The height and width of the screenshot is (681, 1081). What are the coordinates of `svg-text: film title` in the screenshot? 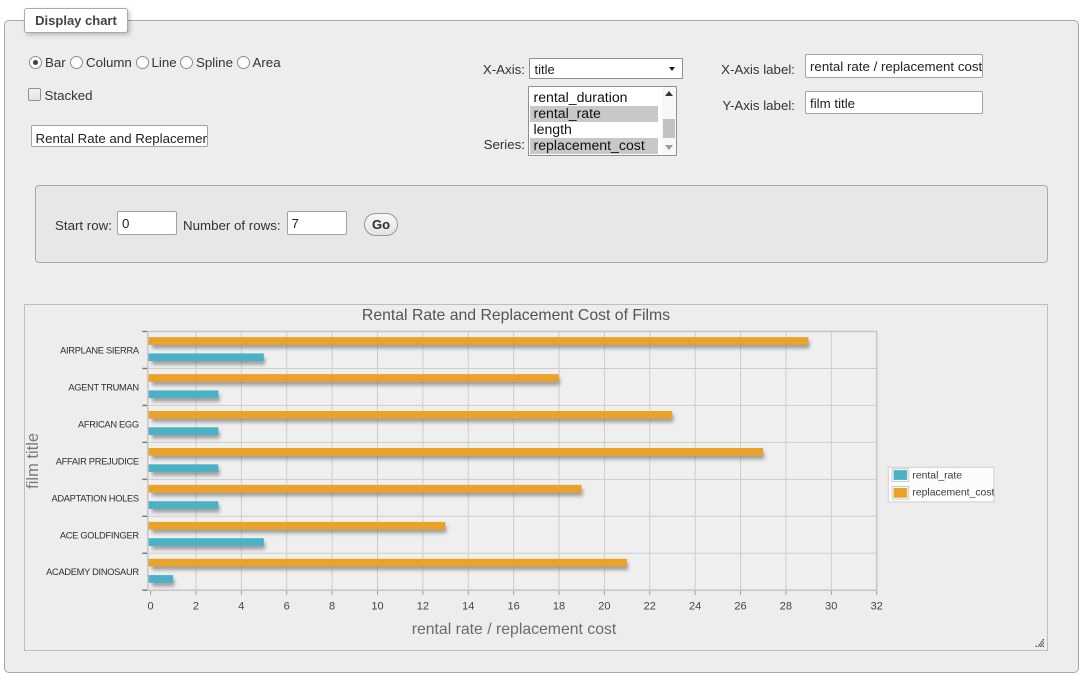 It's located at (33, 461).